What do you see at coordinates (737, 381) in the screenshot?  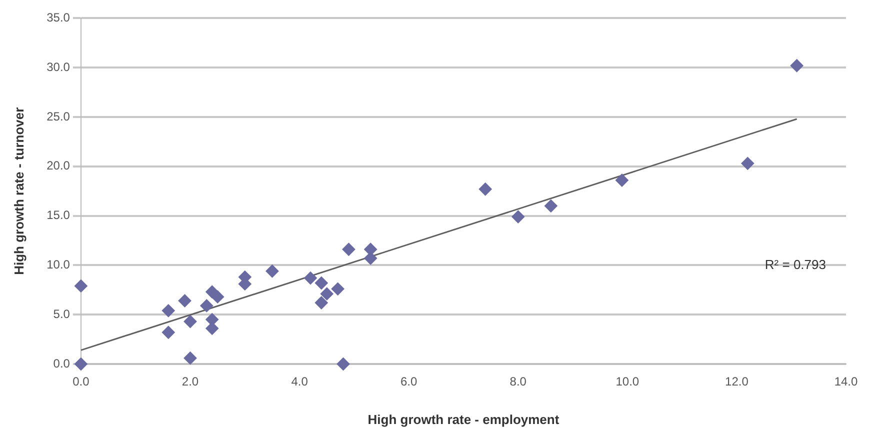 I see `x-tick-label: 12.0` at bounding box center [737, 381].